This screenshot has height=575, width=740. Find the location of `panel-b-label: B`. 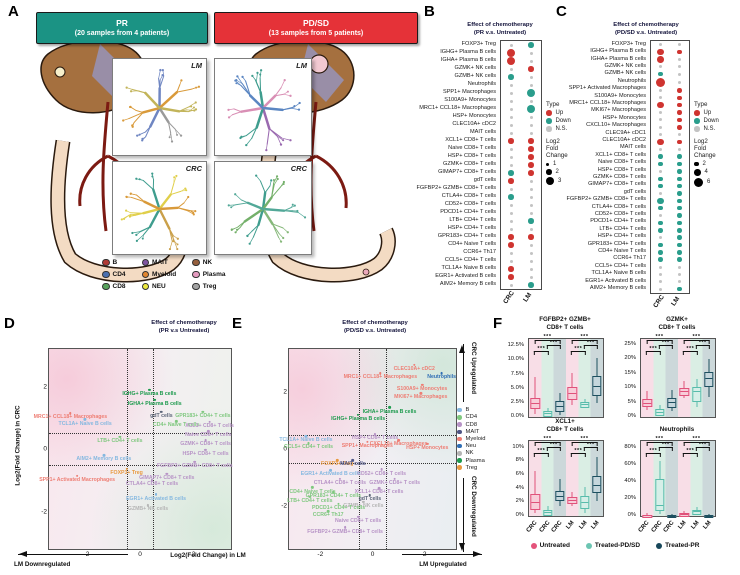

panel-b-label: B is located at coordinates (429, 11).